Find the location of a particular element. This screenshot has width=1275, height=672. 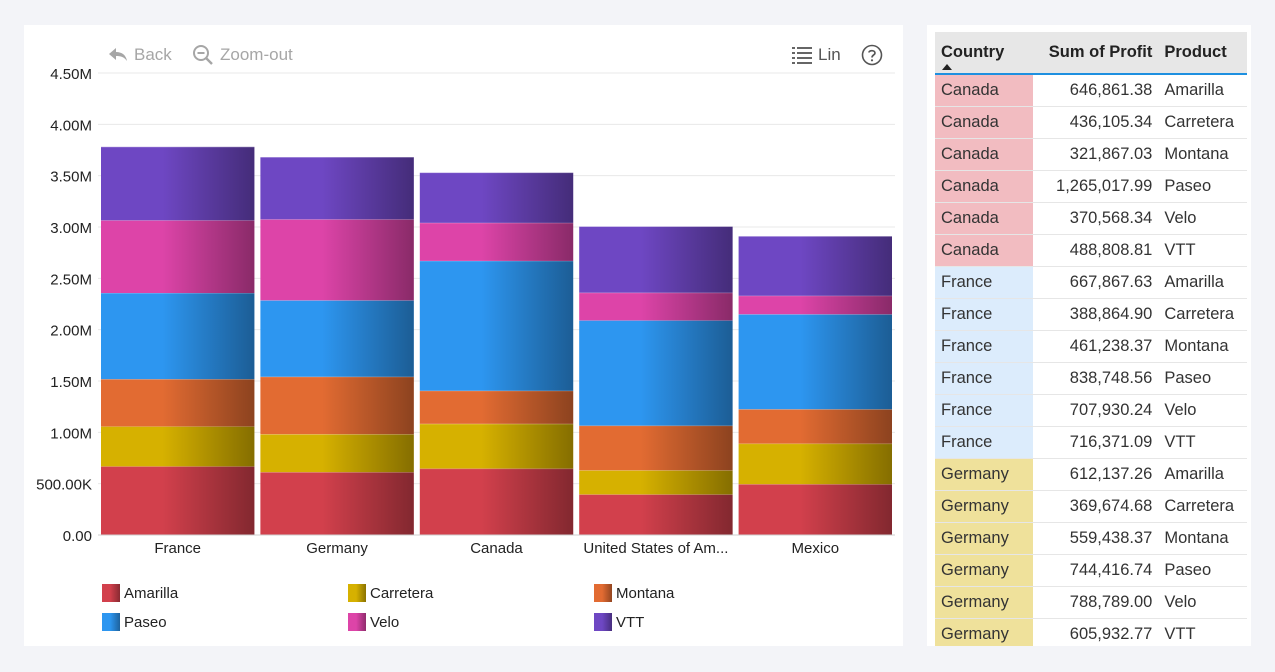

x-tick-label: France is located at coordinates (177, 548).